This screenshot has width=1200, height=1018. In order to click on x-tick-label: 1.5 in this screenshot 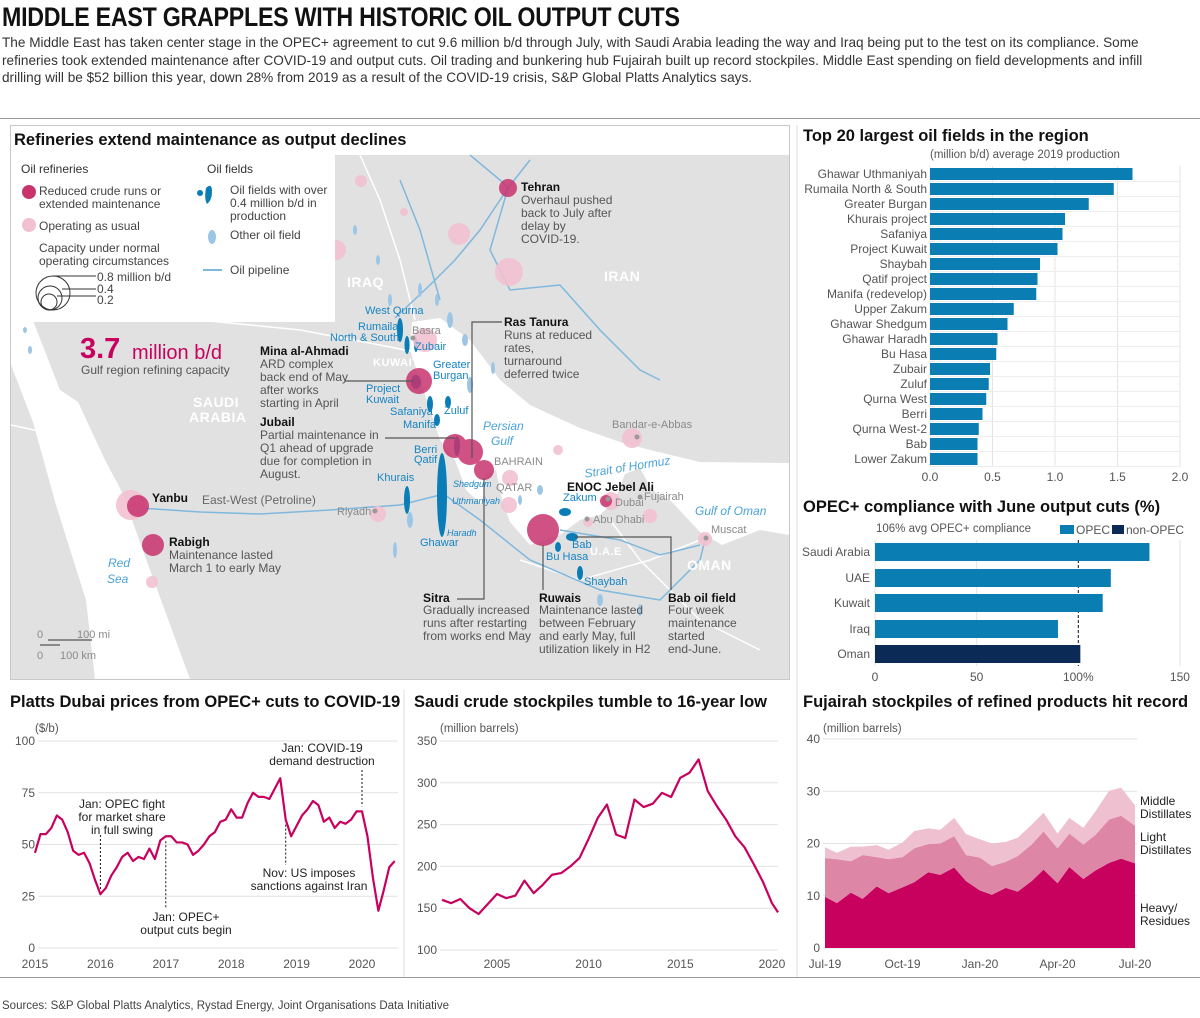, I will do `click(1117, 477)`.